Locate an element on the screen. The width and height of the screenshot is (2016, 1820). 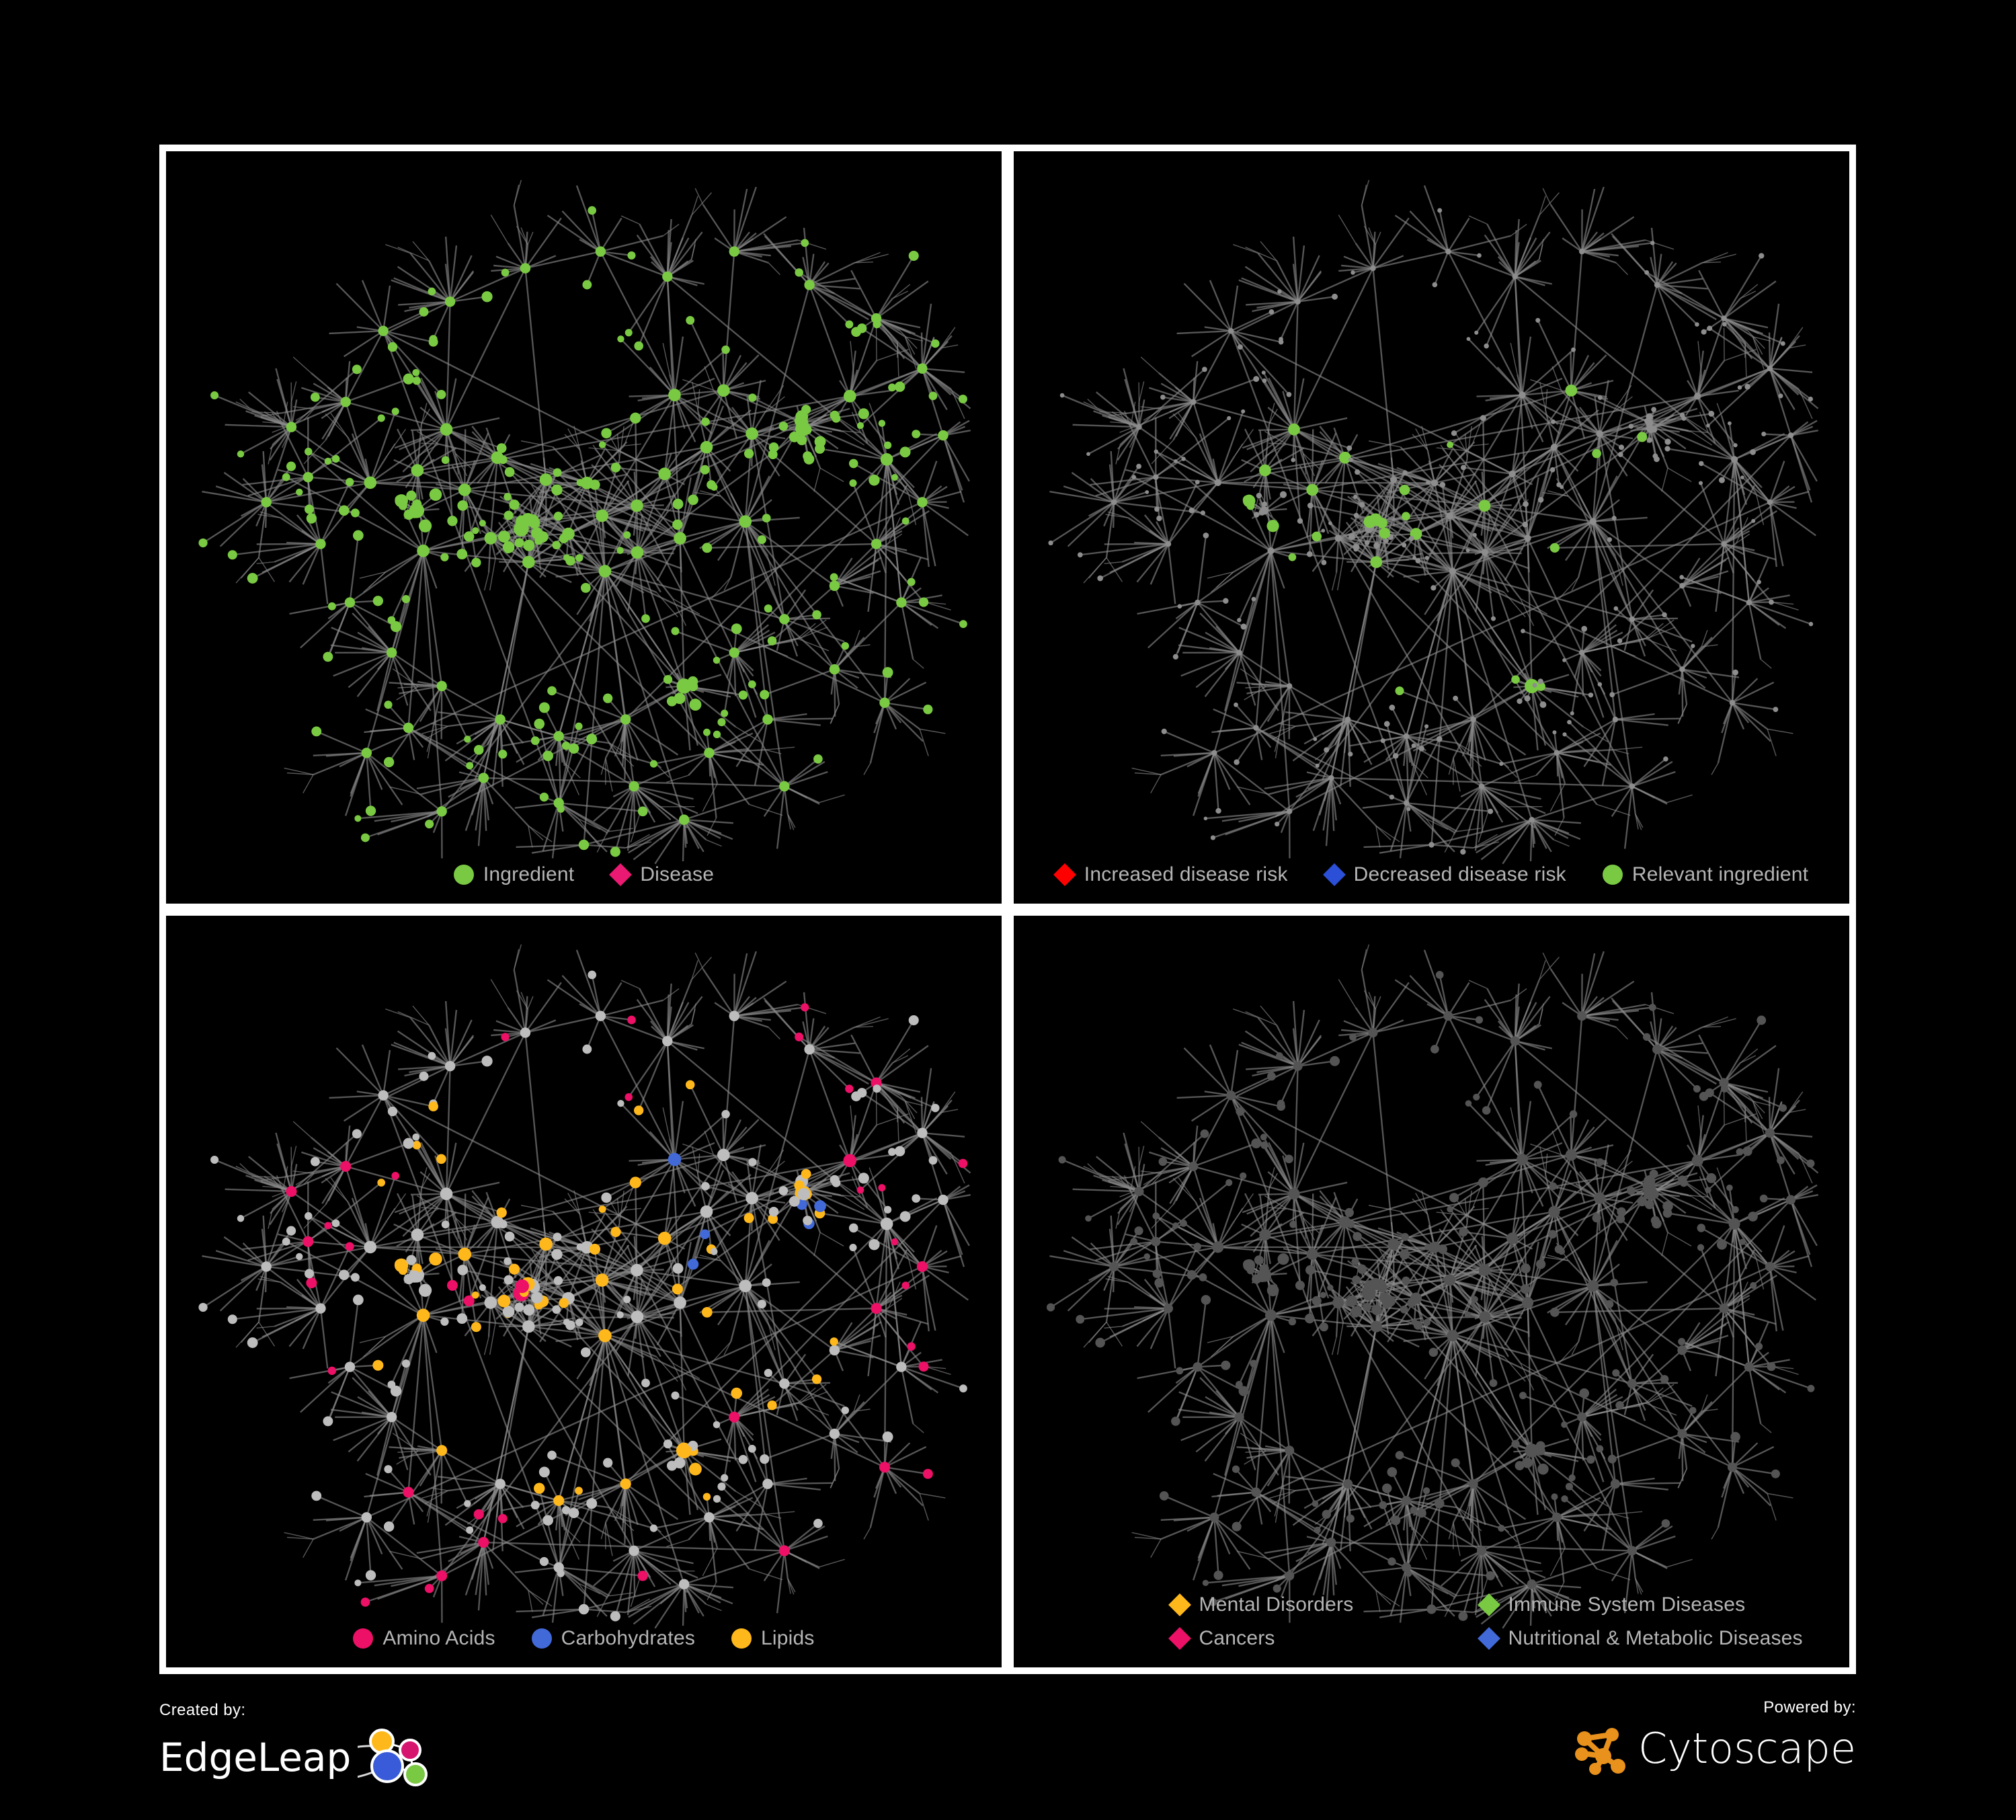
relevant-ingredient-swatch-icon is located at coordinates (1612, 874).